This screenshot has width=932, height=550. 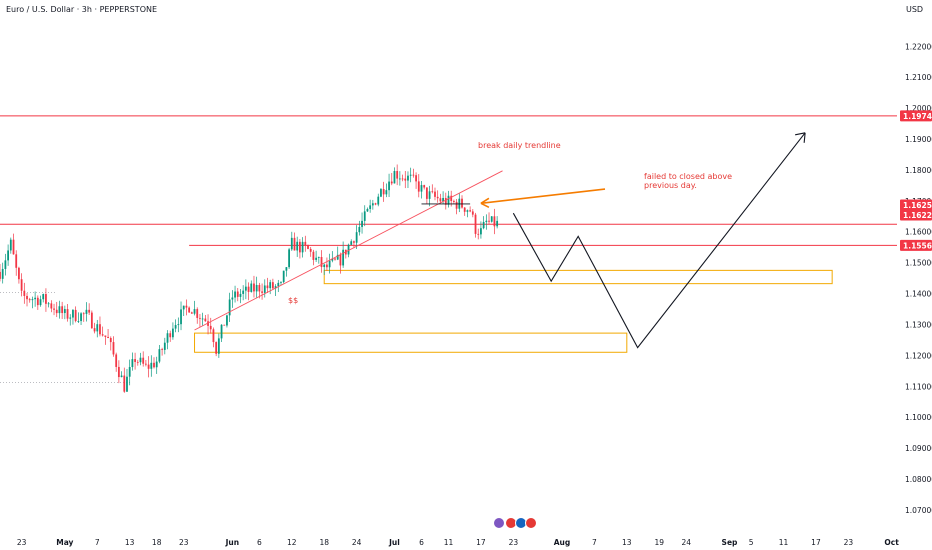 What do you see at coordinates (751, 542) in the screenshot?
I see `x-tick-label: 5` at bounding box center [751, 542].